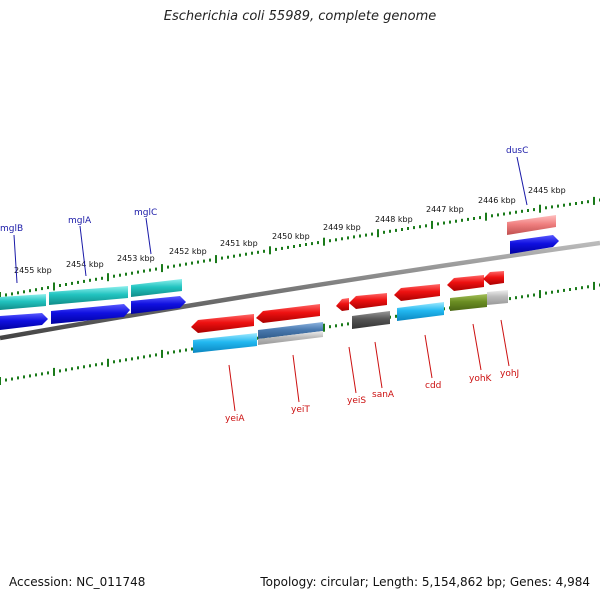 This screenshot has height=600, width=600. What do you see at coordinates (497, 297) in the screenshot?
I see `gene-yohJ-pseudo` at bounding box center [497, 297].